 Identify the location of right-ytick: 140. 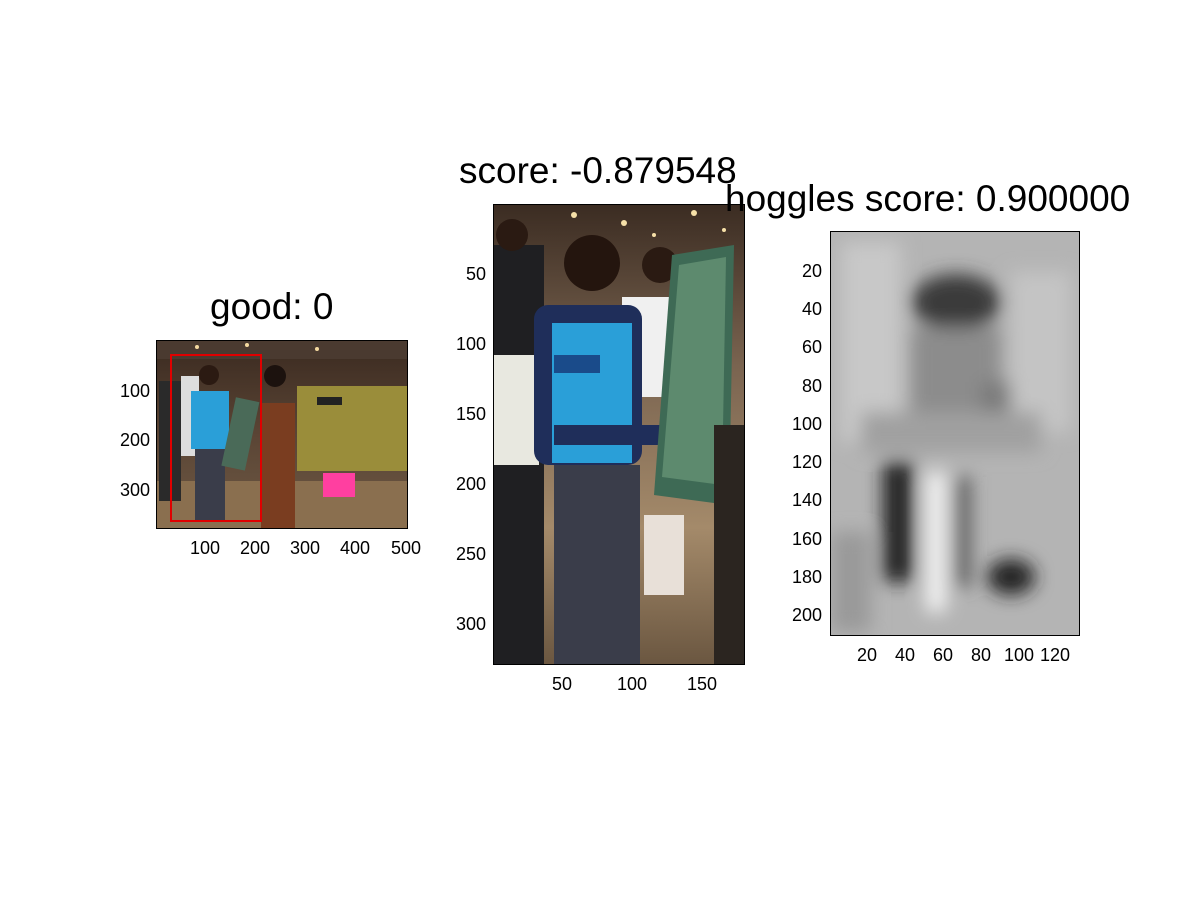
(806, 500).